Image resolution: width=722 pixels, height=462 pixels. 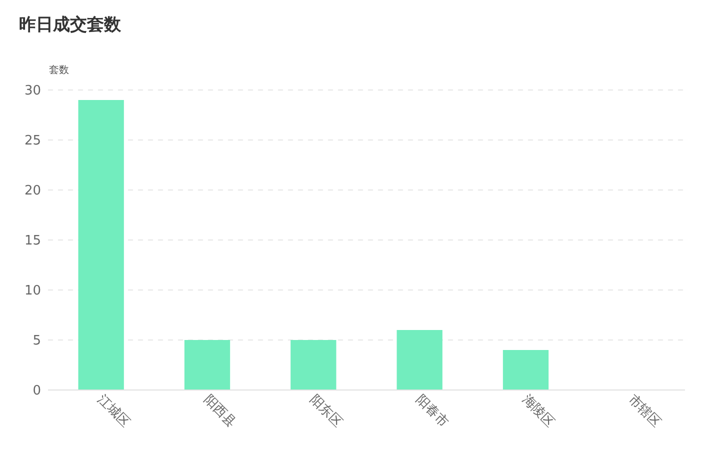 What do you see at coordinates (70, 25) in the screenshot?
I see `chart-title: 昨日成交套数` at bounding box center [70, 25].